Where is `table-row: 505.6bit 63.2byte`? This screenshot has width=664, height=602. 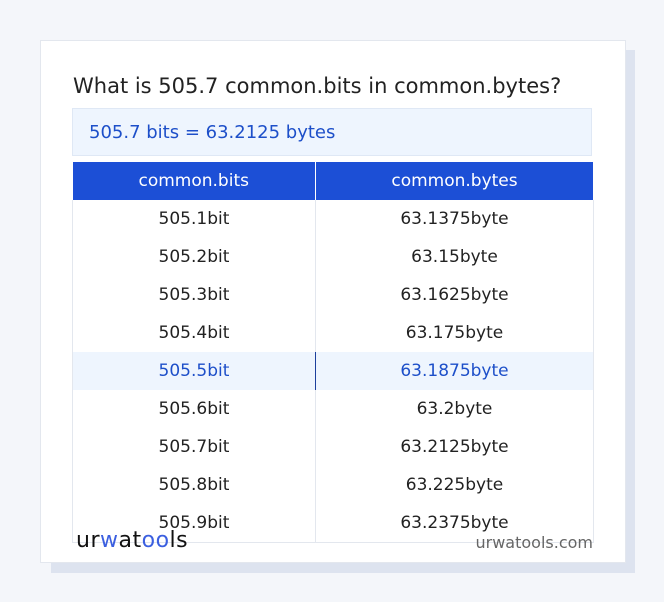
table-row: 505.6bit 63.2byte is located at coordinates (333, 409).